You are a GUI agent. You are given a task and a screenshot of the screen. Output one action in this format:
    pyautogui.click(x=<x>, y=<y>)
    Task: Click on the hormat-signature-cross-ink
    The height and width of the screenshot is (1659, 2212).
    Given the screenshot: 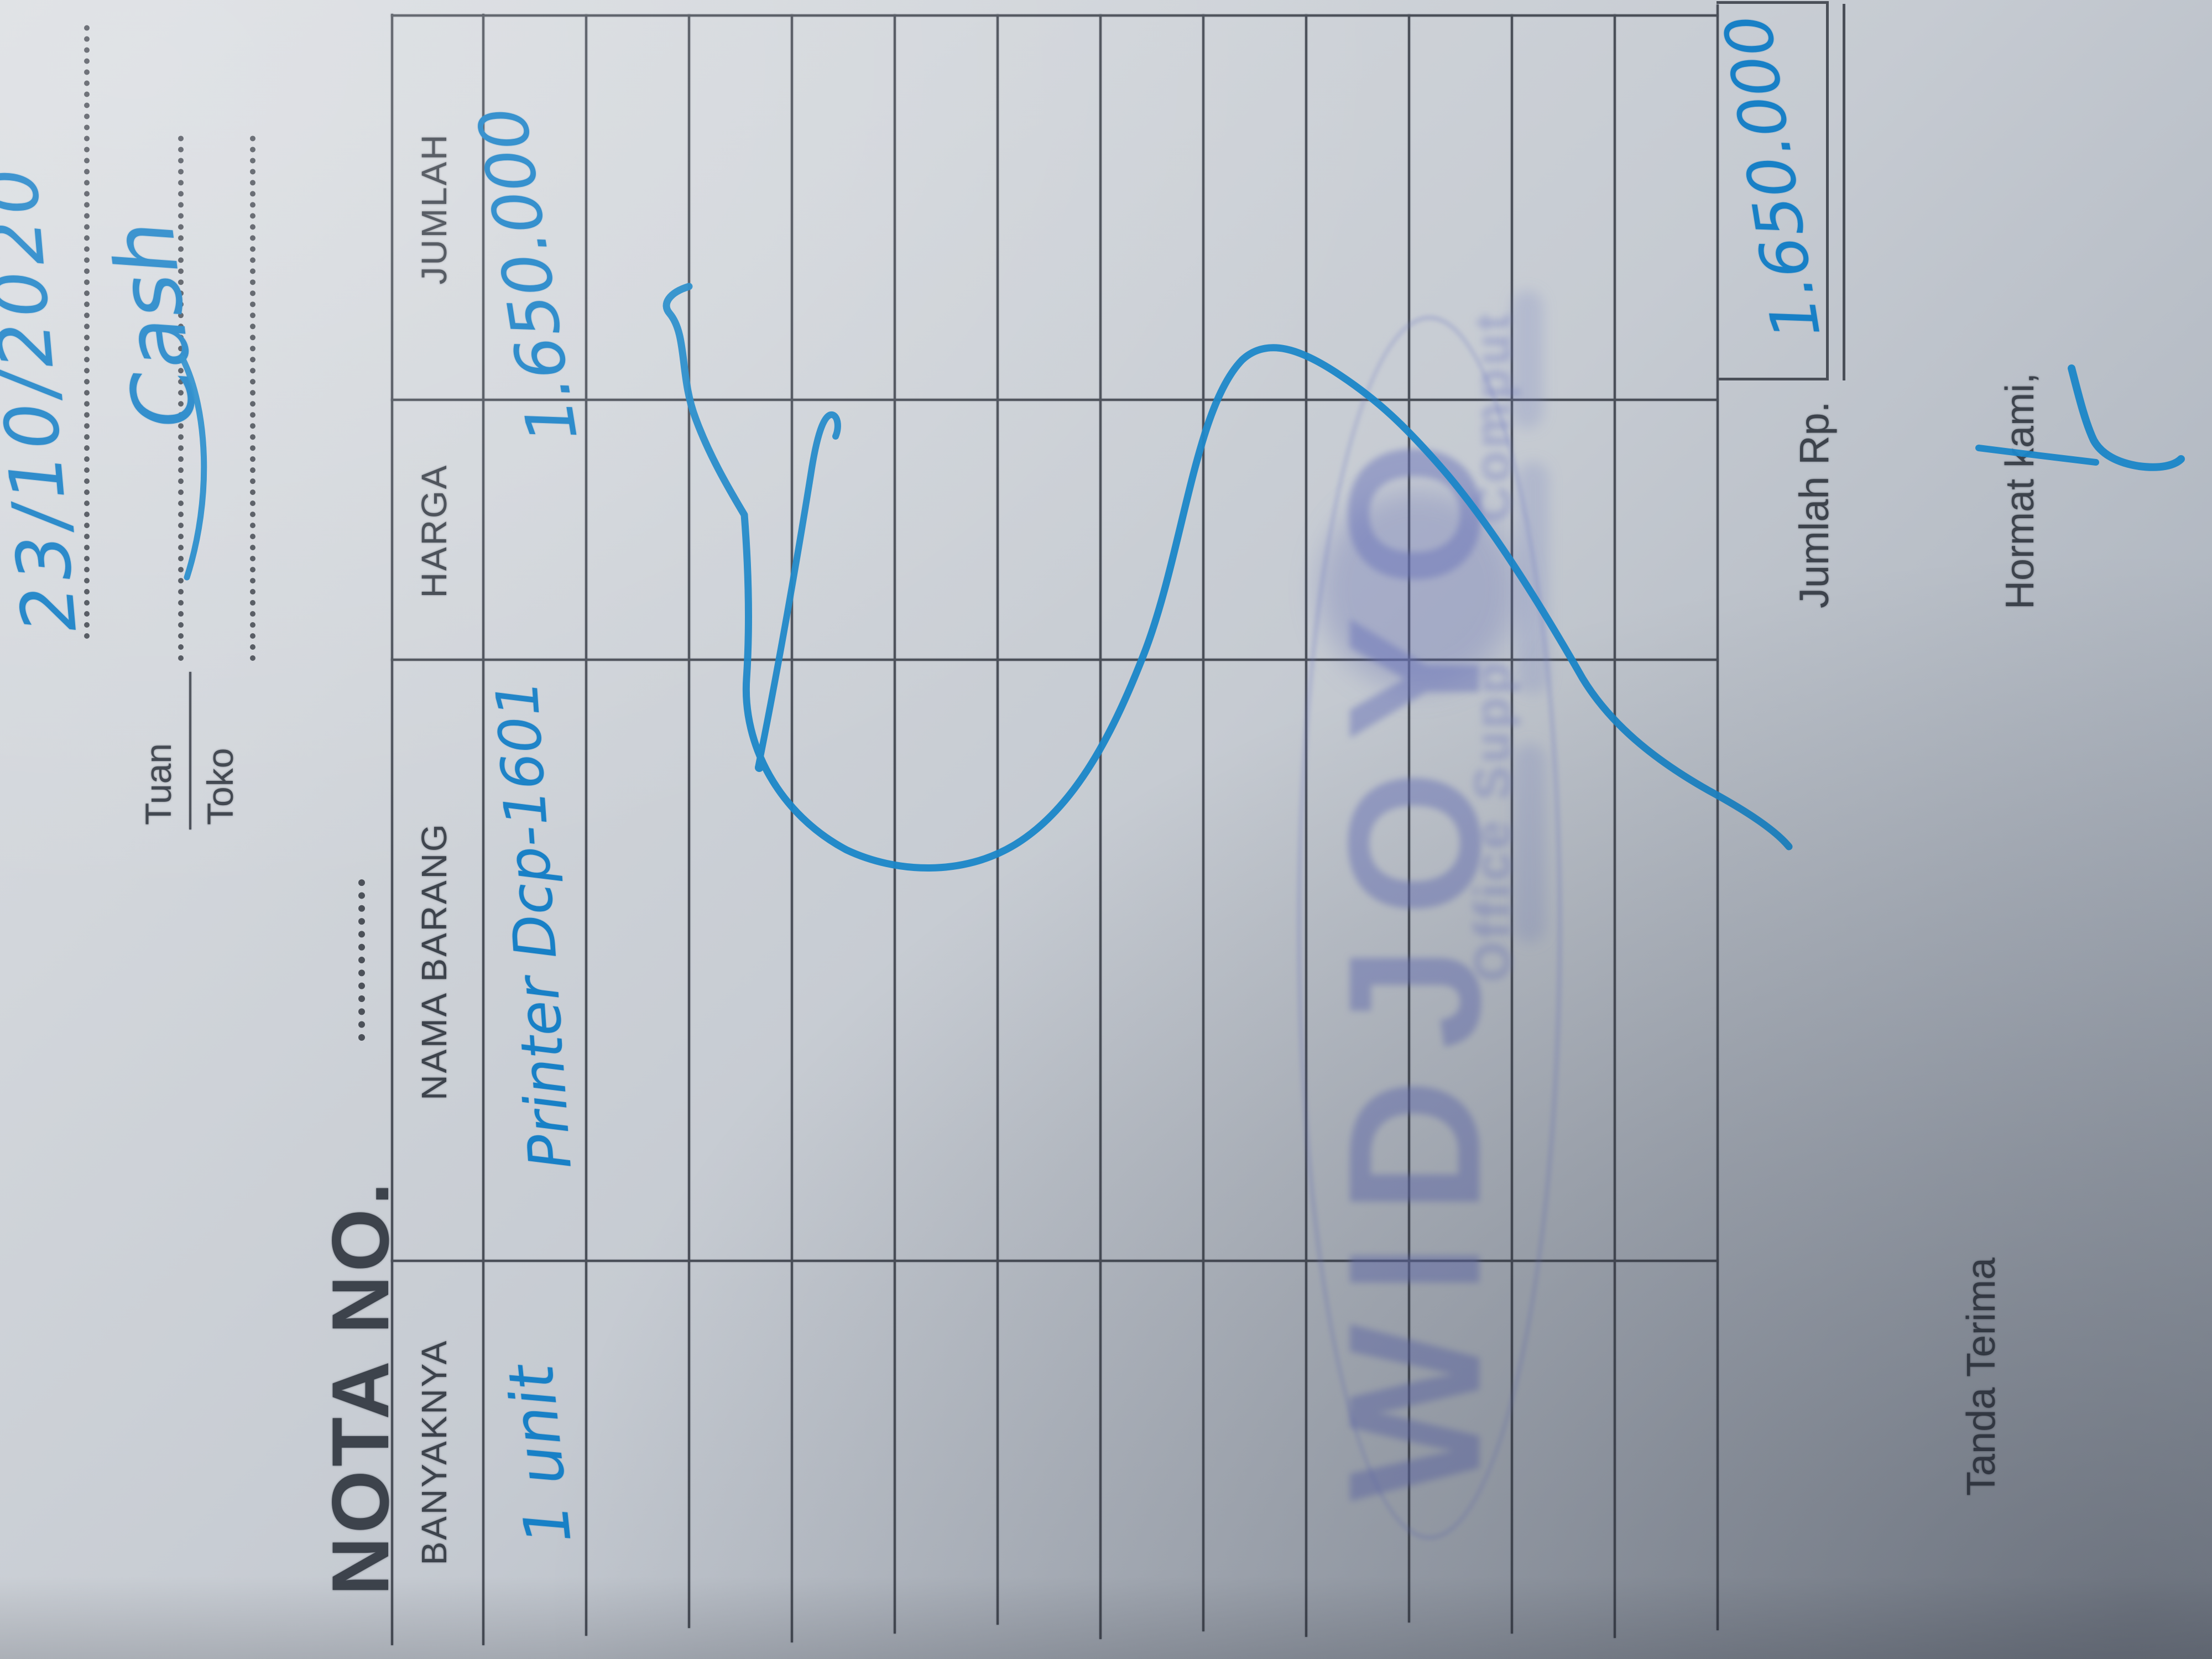 What is the action you would take?
    pyautogui.click(x=2037, y=456)
    